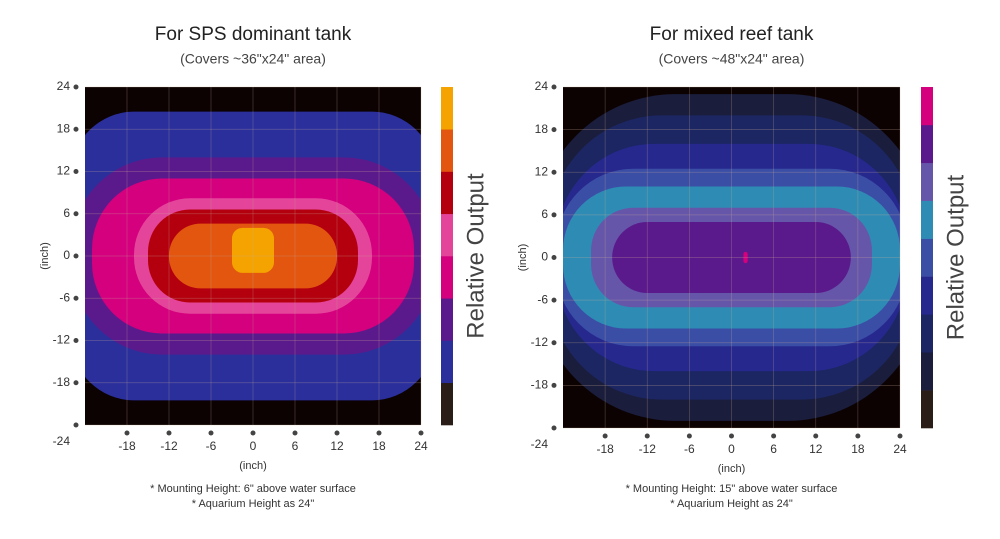  Describe the element at coordinates (253, 34) in the screenshot. I see `chart-title: For SPS dominant tank` at that location.